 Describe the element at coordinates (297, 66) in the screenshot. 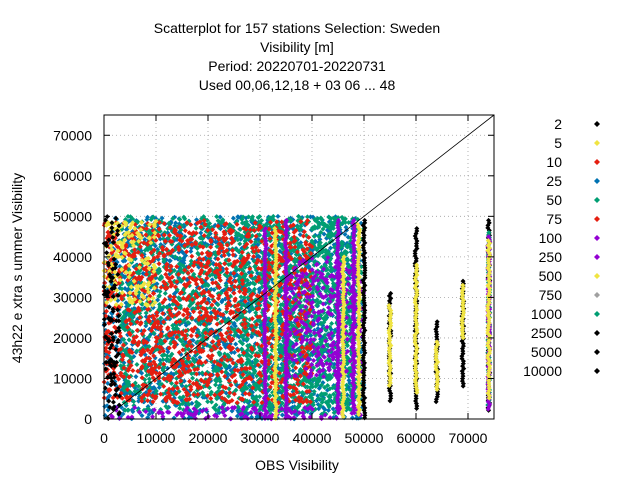

I see `title-line-3: Period: 20220701-20220731` at that location.